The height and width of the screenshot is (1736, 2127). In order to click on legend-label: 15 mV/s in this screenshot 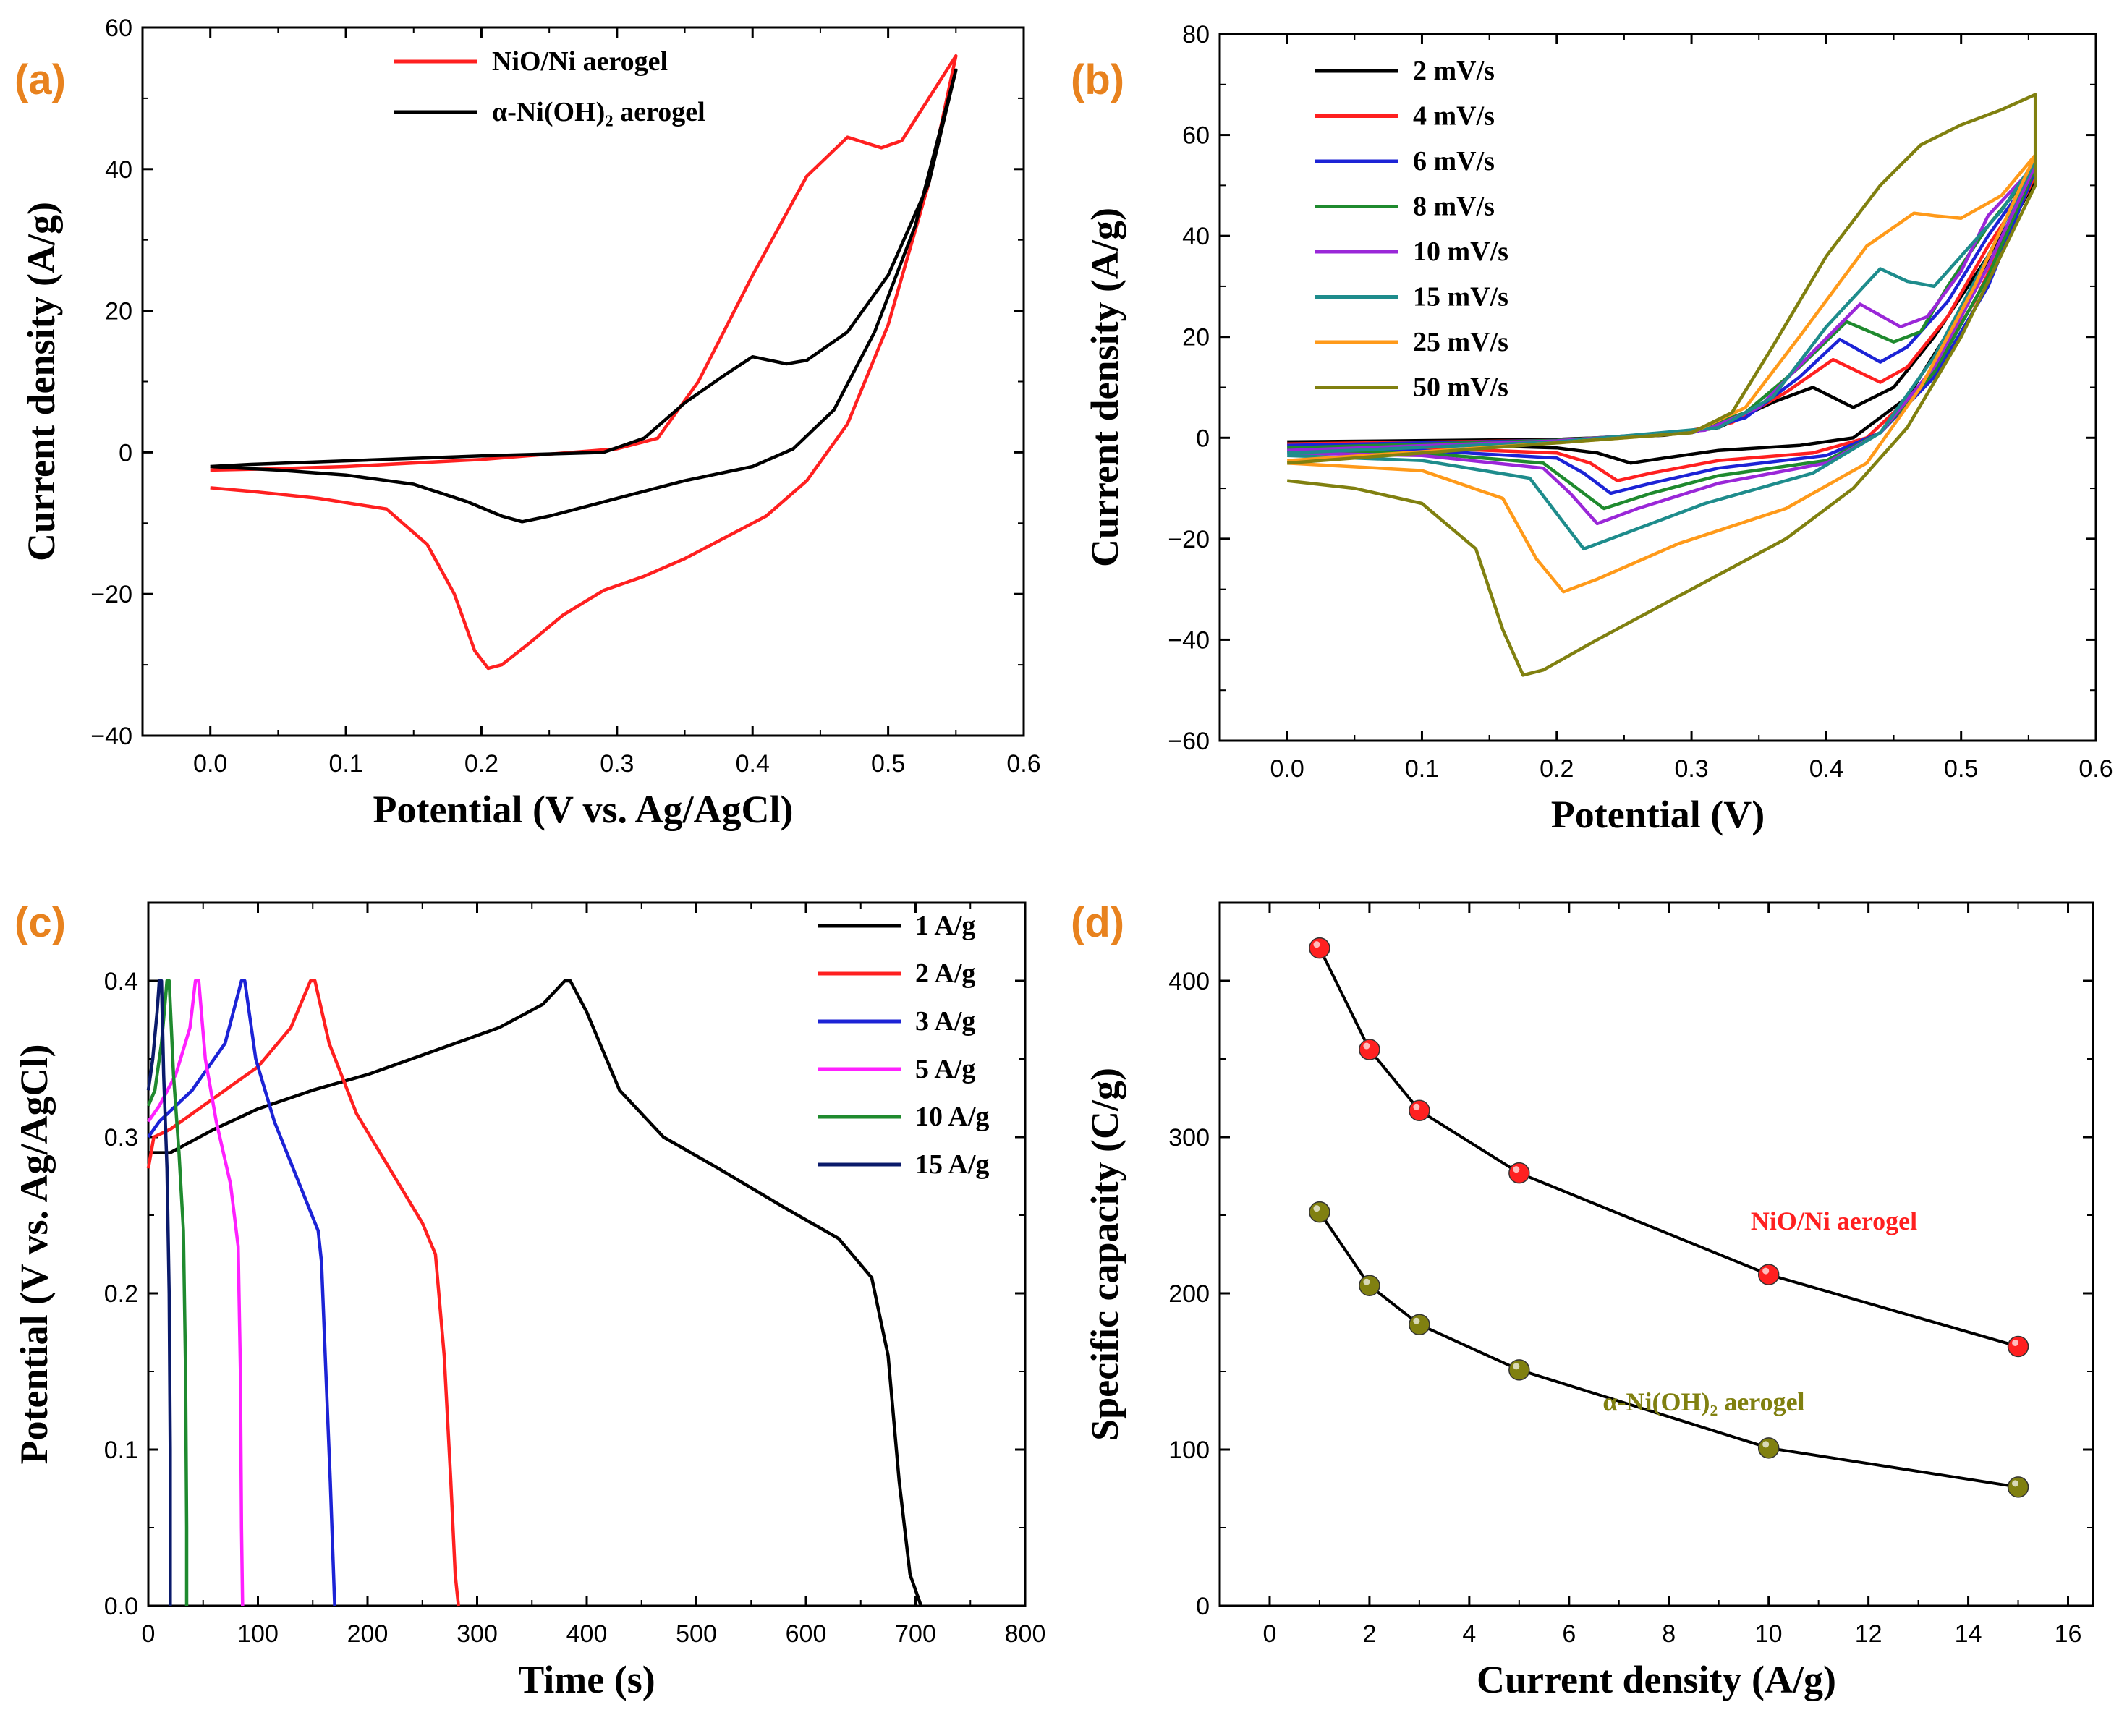, I will do `click(1461, 297)`.